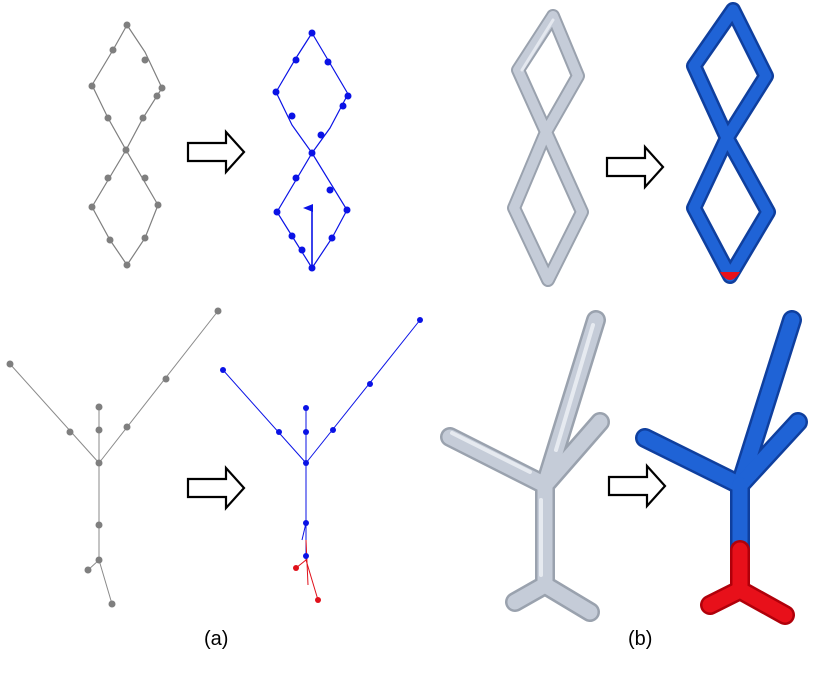 The image size is (817, 677). I want to click on diamond-graph-gray, so click(127, 145).